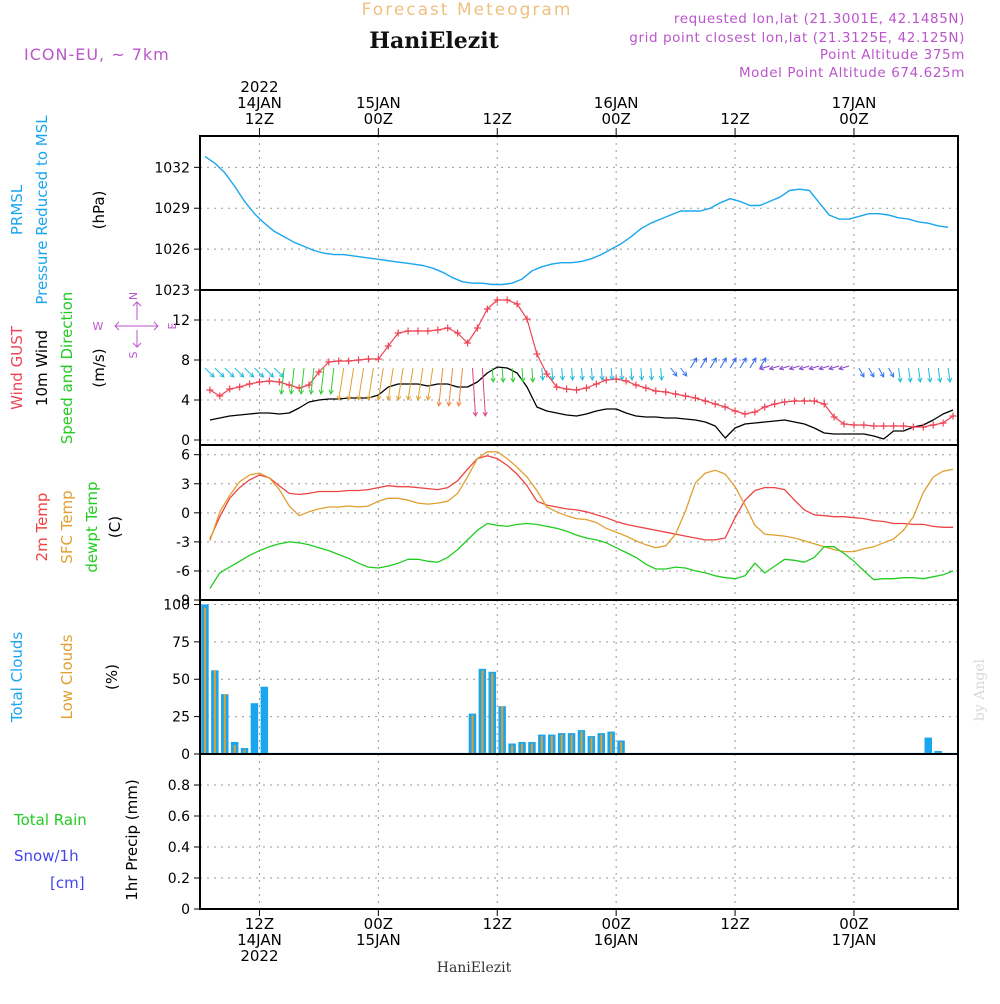 The width and height of the screenshot is (1000, 1004). What do you see at coordinates (616, 940) in the screenshot?
I see `x-tick-label-bottom: 16JAN` at bounding box center [616, 940].